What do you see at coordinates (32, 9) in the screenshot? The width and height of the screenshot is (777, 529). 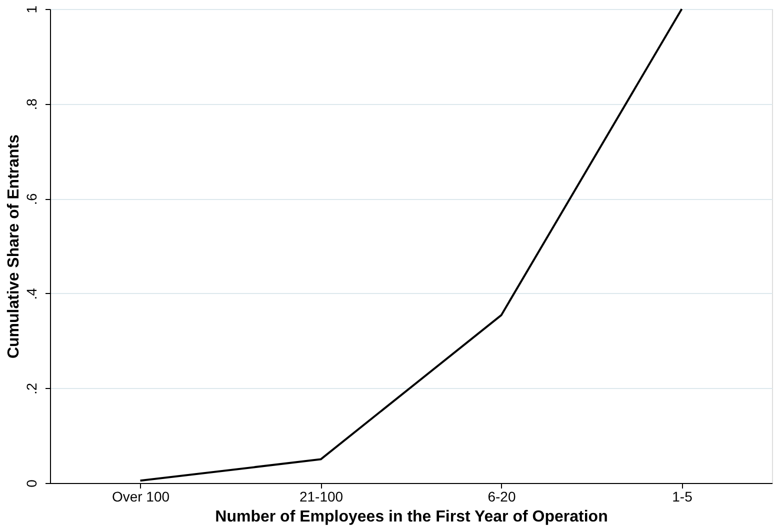 I see `y-tick-label: 1` at bounding box center [32, 9].